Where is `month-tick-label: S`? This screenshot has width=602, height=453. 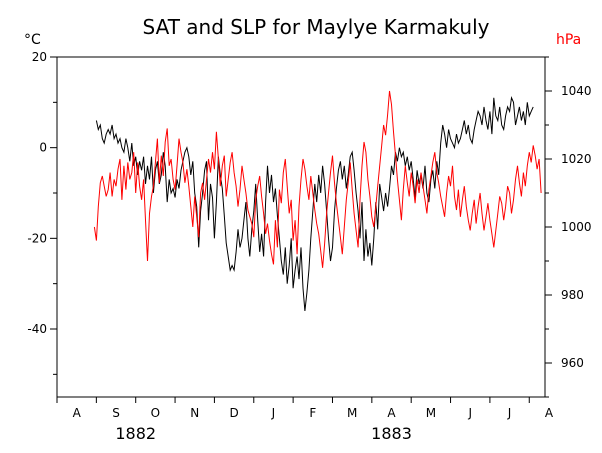 month-tick-label: S is located at coordinates (116, 413).